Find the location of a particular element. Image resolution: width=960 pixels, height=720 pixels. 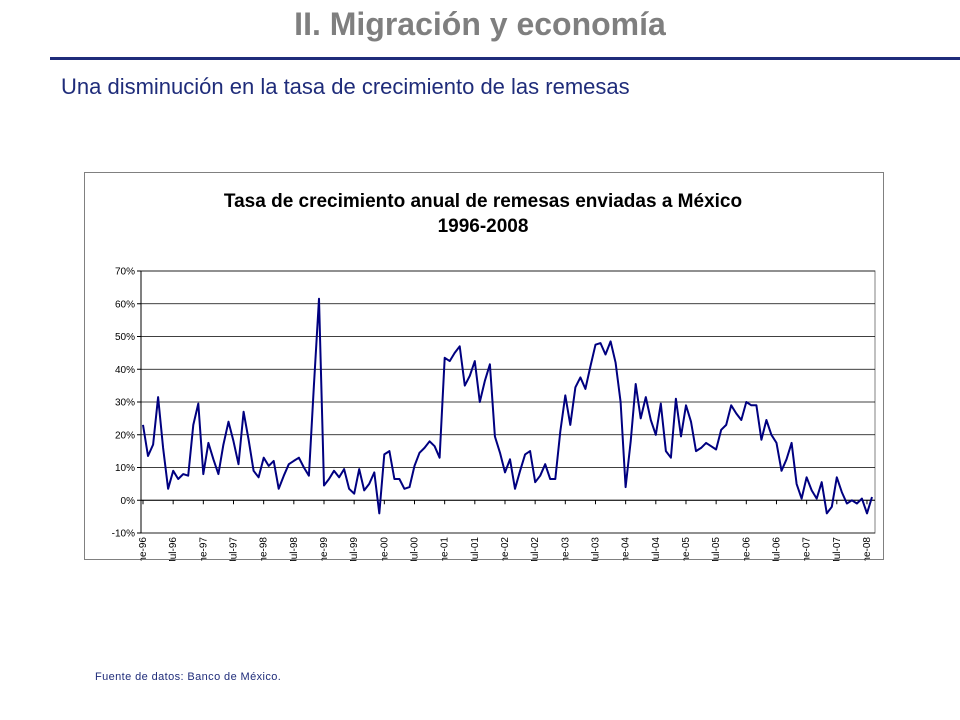

x-tick-label: Ene-02 is located at coordinates (505, 549).